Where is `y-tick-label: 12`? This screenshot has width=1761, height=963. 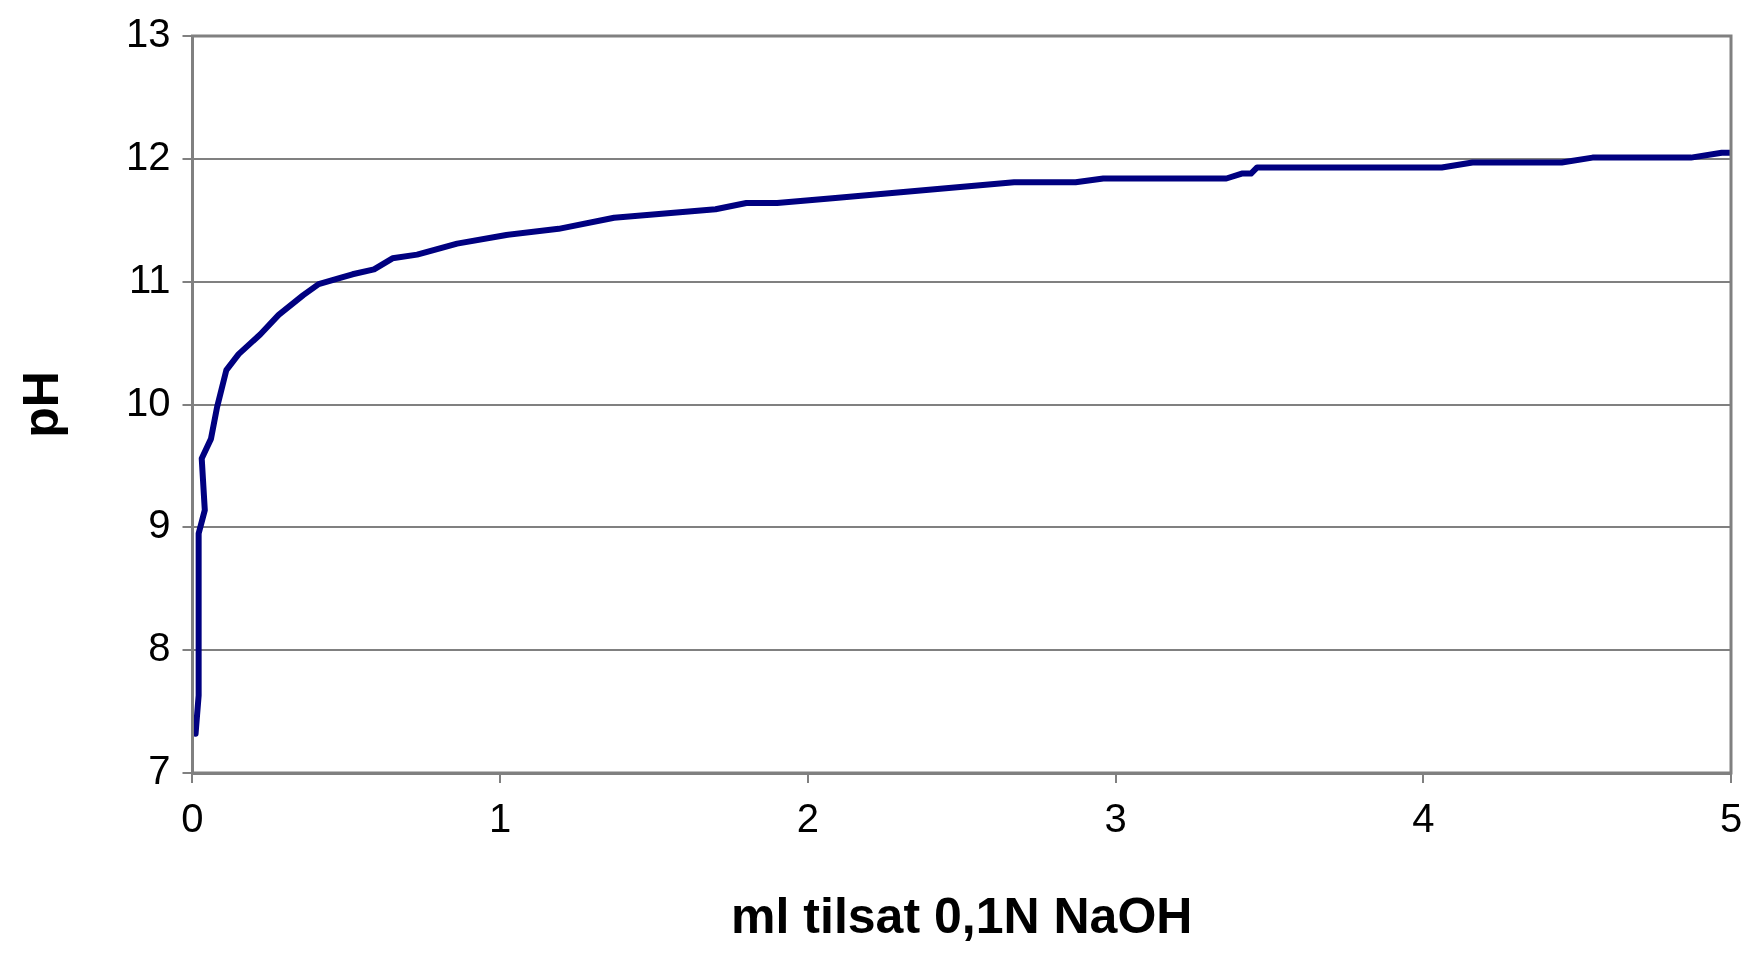
y-tick-label: 12 is located at coordinates (148, 155).